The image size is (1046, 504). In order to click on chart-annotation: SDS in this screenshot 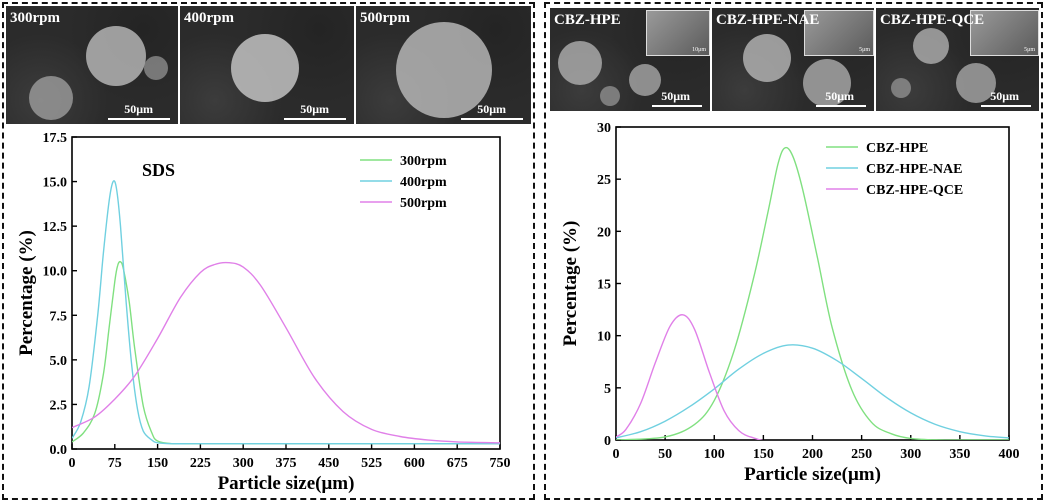, I will do `click(158, 170)`.